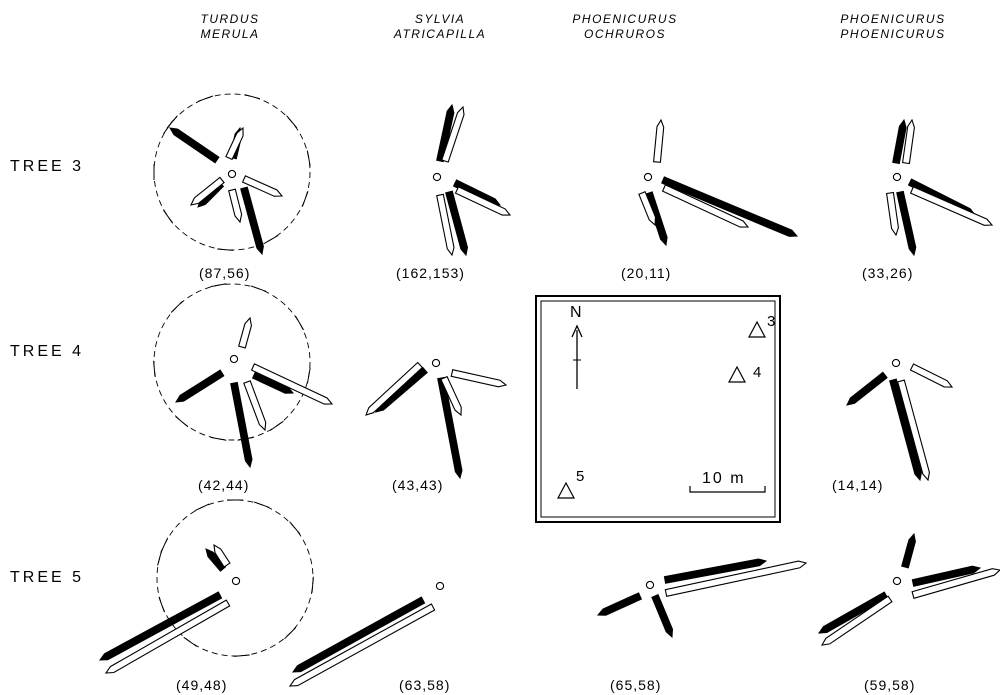  What do you see at coordinates (202, 685) in the screenshot?
I see `count-turdus-tree-5: (49,48)` at bounding box center [202, 685].